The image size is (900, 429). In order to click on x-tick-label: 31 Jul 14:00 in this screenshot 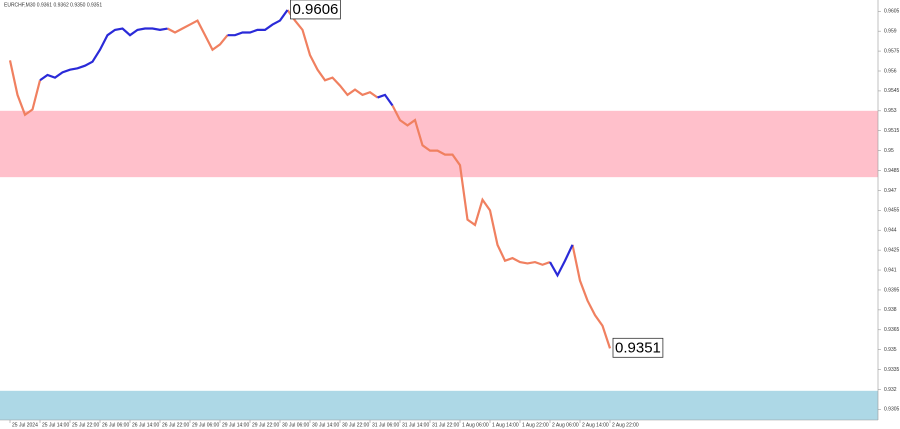, I will do `click(415, 425)`.